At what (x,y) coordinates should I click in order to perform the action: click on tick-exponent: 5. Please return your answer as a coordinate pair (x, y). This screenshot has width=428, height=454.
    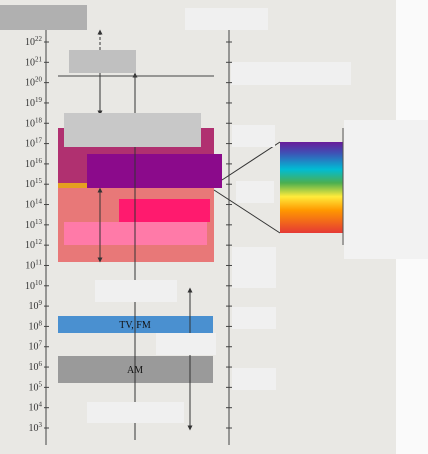
    Looking at the image, I should click on (41, 384).